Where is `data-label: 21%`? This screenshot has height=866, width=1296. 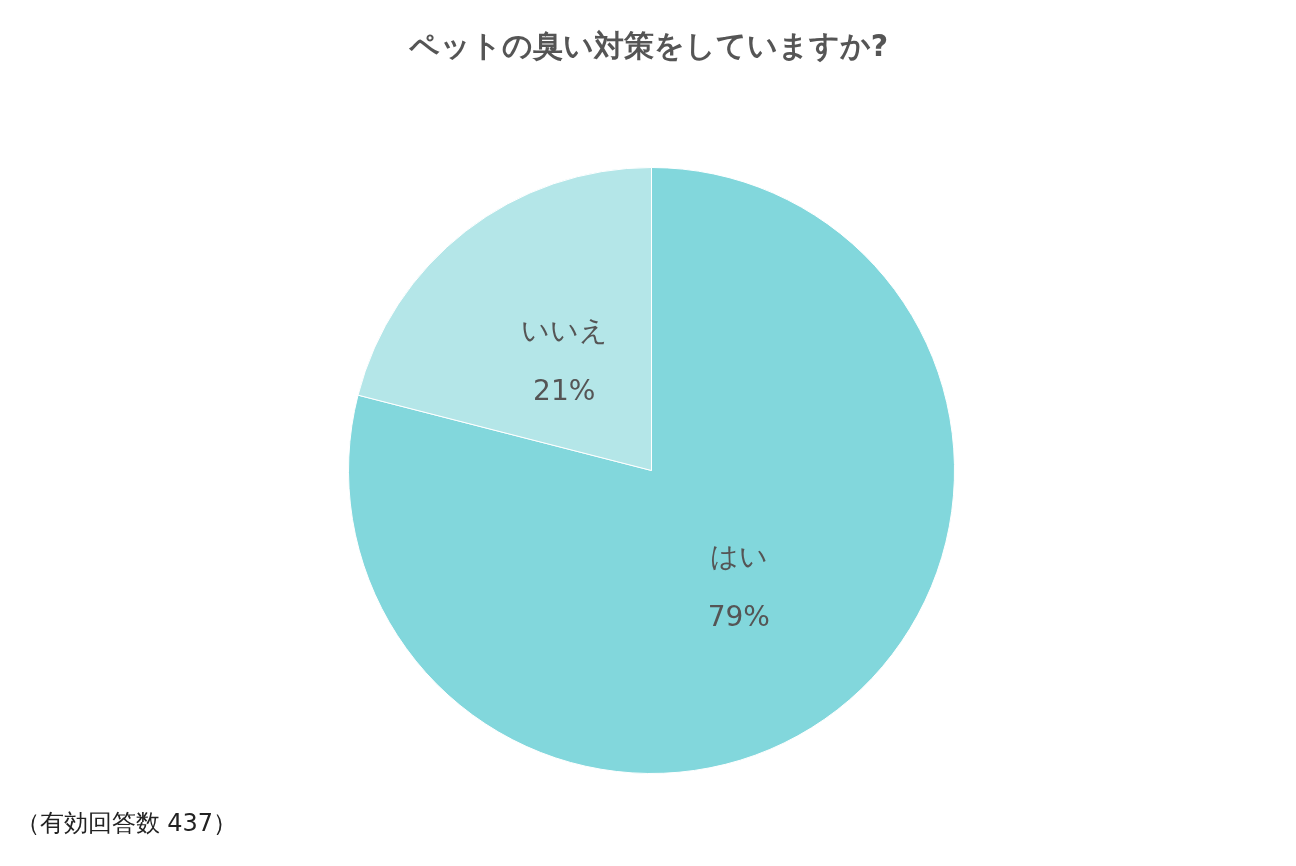 data-label: 21% is located at coordinates (564, 391).